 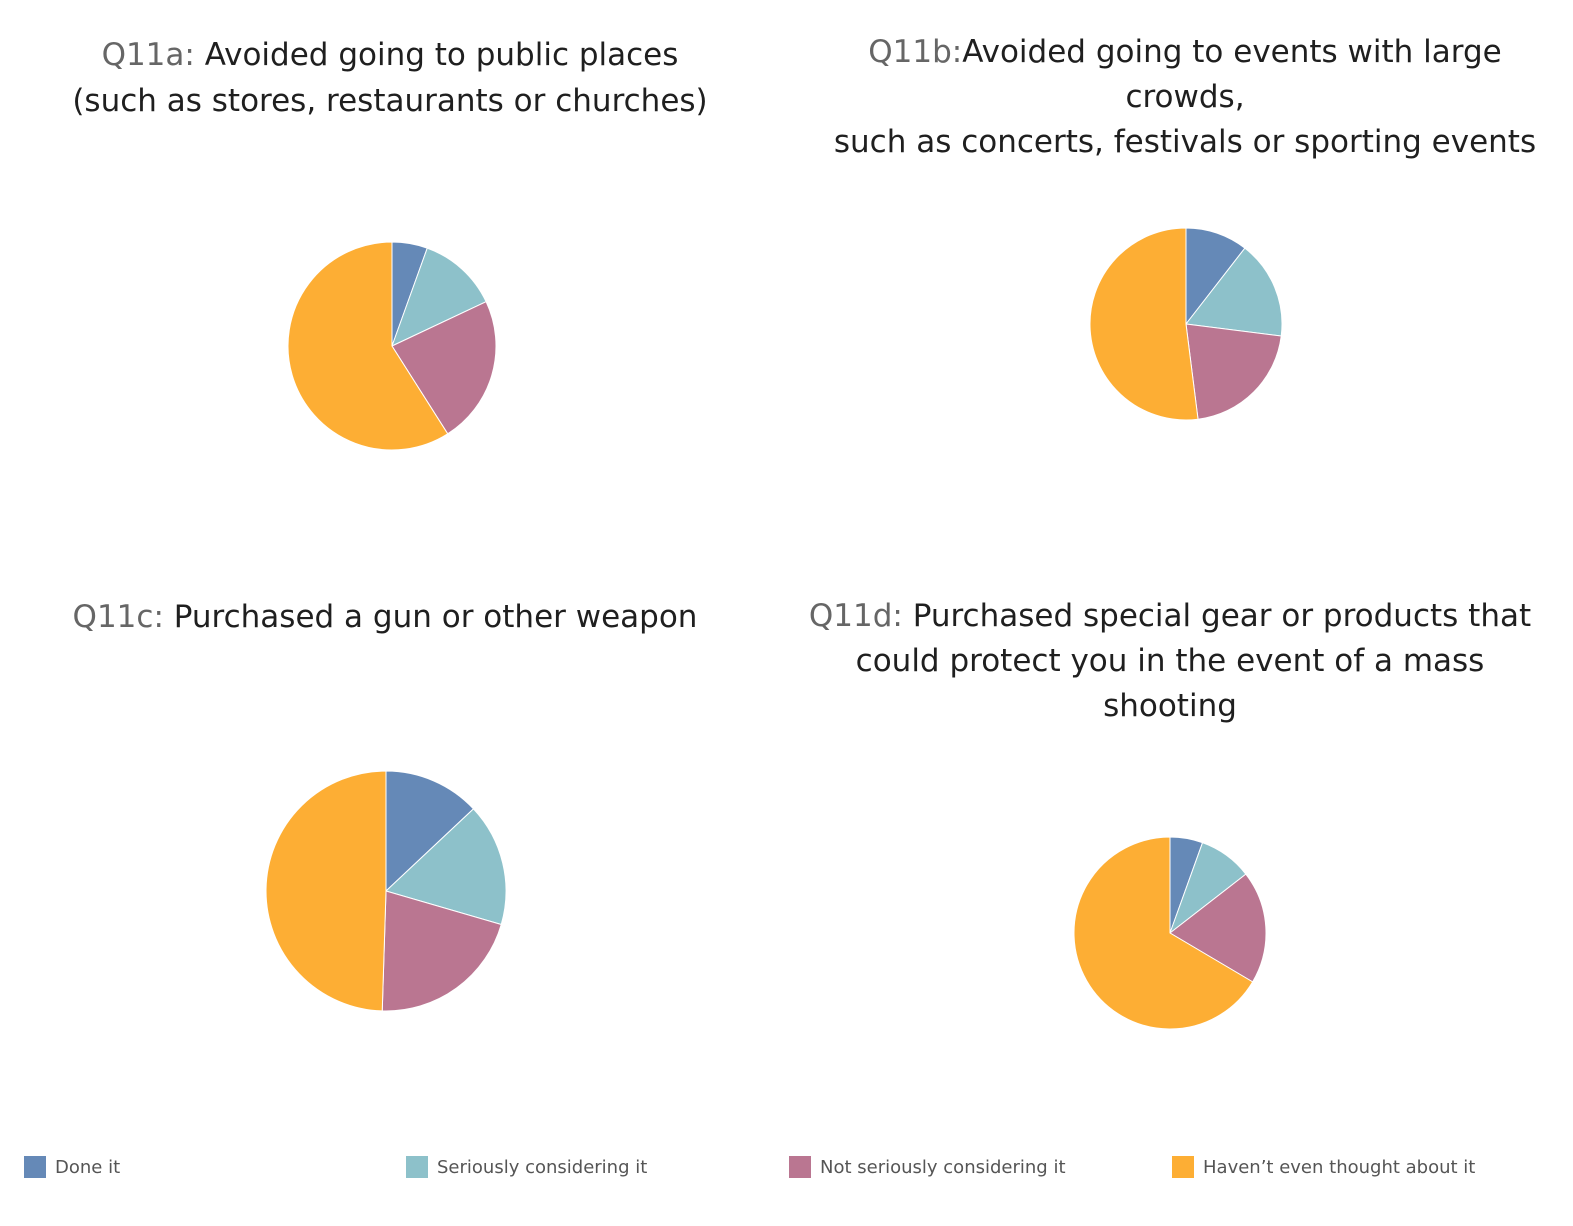 I want to click on title-line: could protect you in the event of a mass, so click(x=1170, y=661).